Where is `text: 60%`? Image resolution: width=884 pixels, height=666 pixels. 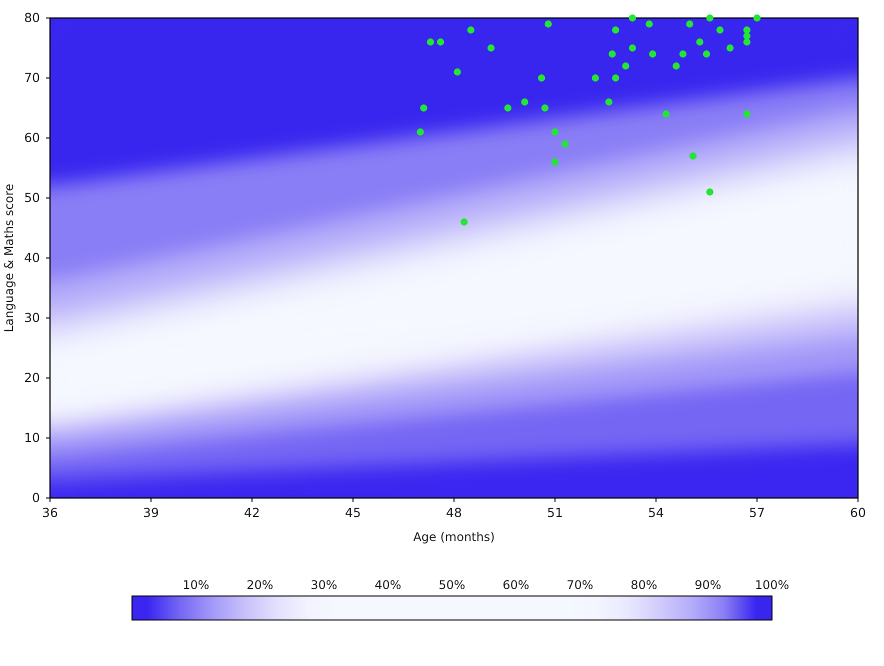
text: 60% is located at coordinates (516, 585).